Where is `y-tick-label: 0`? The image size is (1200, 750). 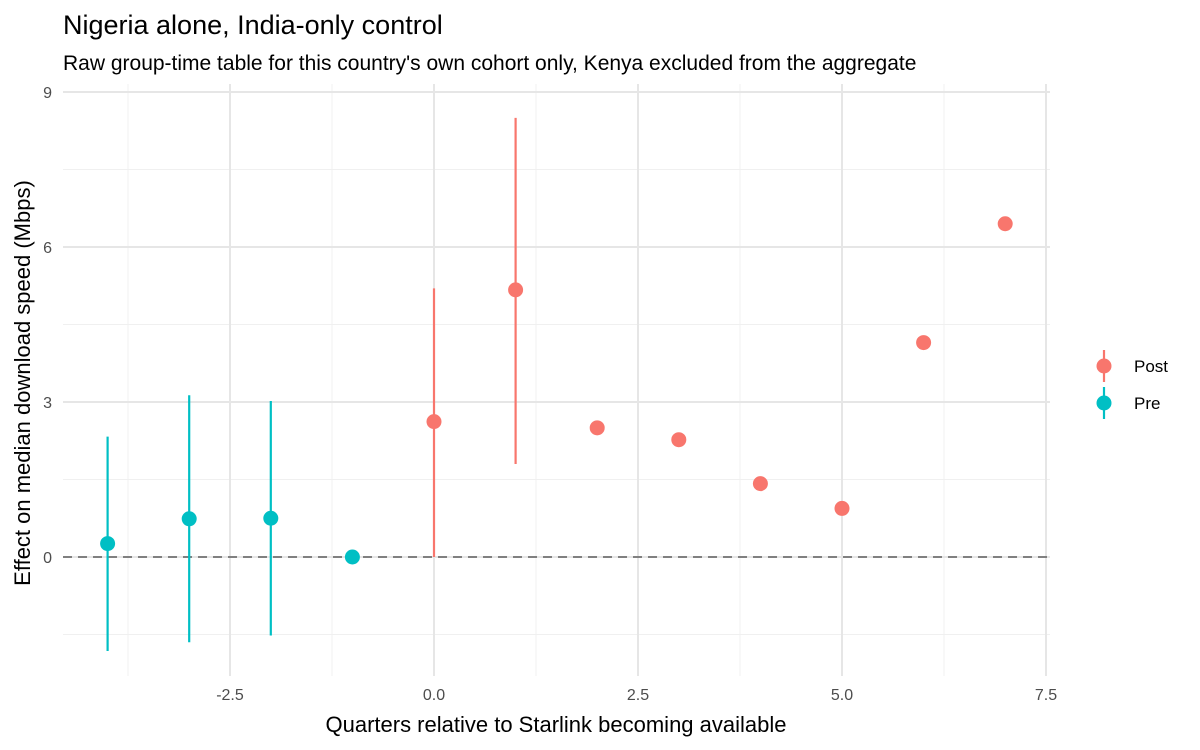
y-tick-label: 0 is located at coordinates (47, 558).